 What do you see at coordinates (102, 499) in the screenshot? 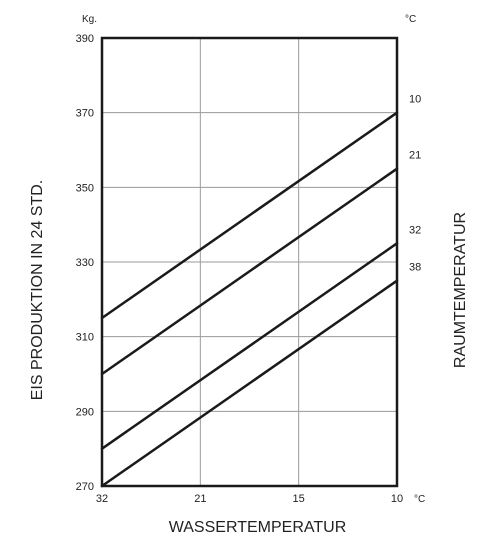
I see `x-tick-label: 32` at bounding box center [102, 499].